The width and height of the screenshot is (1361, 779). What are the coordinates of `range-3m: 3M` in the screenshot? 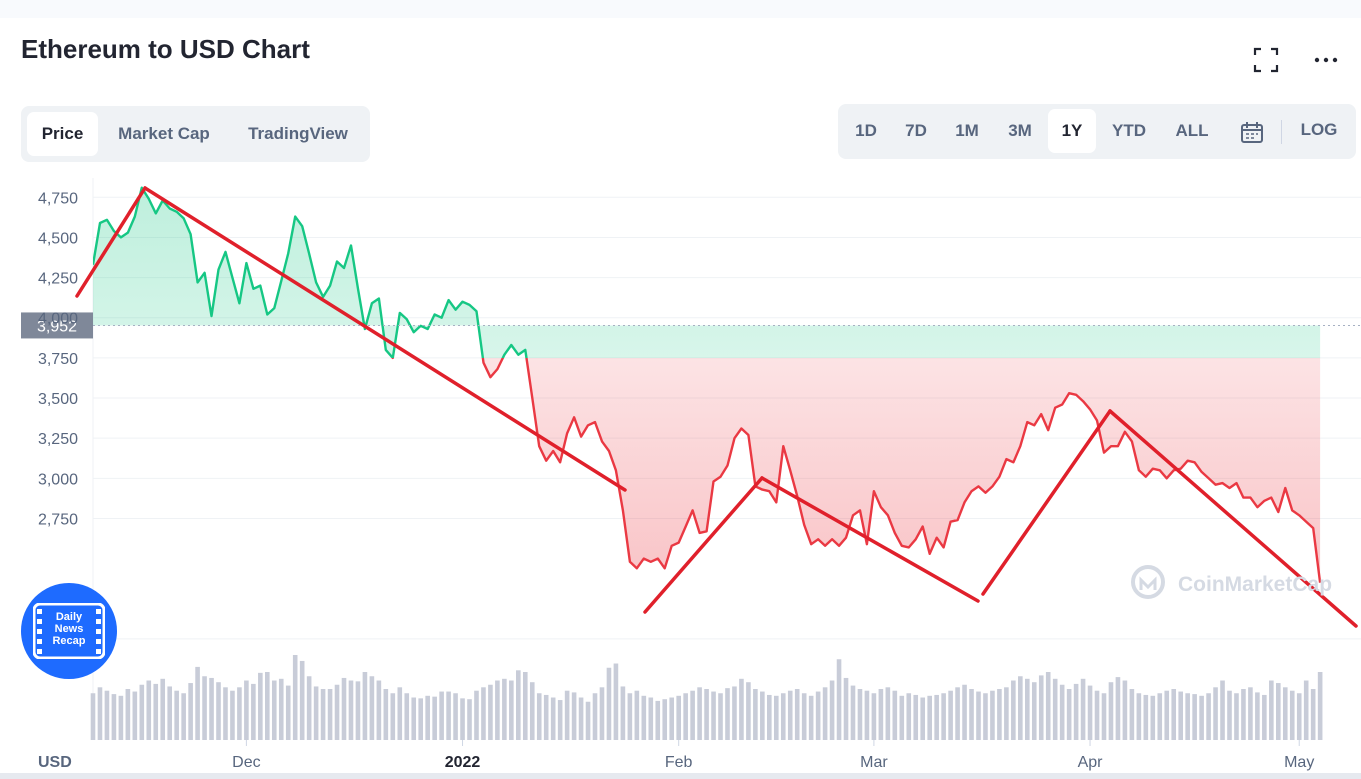 It's located at (1020, 130).